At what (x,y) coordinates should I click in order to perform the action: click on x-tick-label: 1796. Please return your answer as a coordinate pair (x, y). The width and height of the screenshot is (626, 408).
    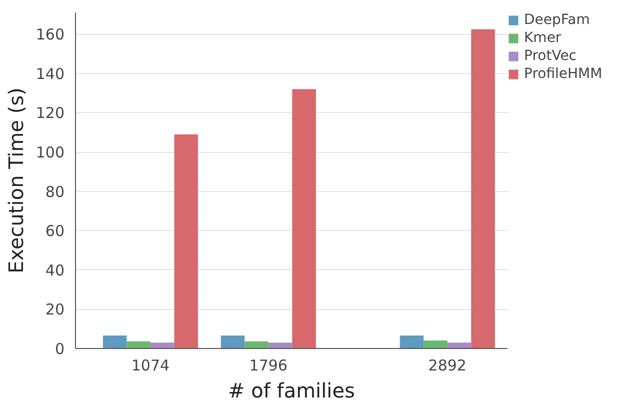
    Looking at the image, I should click on (268, 365).